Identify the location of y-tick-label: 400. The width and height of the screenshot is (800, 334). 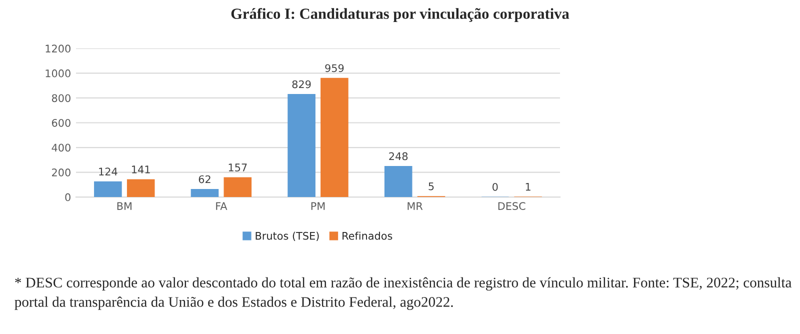
(61, 148).